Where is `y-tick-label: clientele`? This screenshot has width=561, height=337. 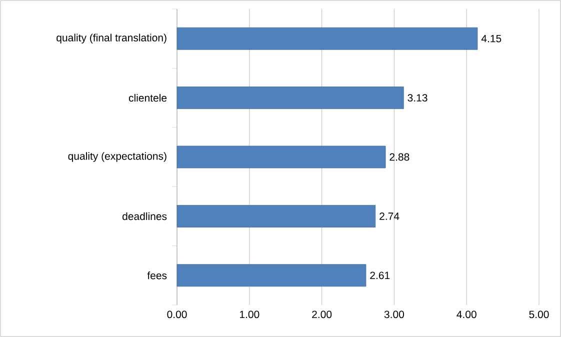 y-tick-label: clientele is located at coordinates (147, 98).